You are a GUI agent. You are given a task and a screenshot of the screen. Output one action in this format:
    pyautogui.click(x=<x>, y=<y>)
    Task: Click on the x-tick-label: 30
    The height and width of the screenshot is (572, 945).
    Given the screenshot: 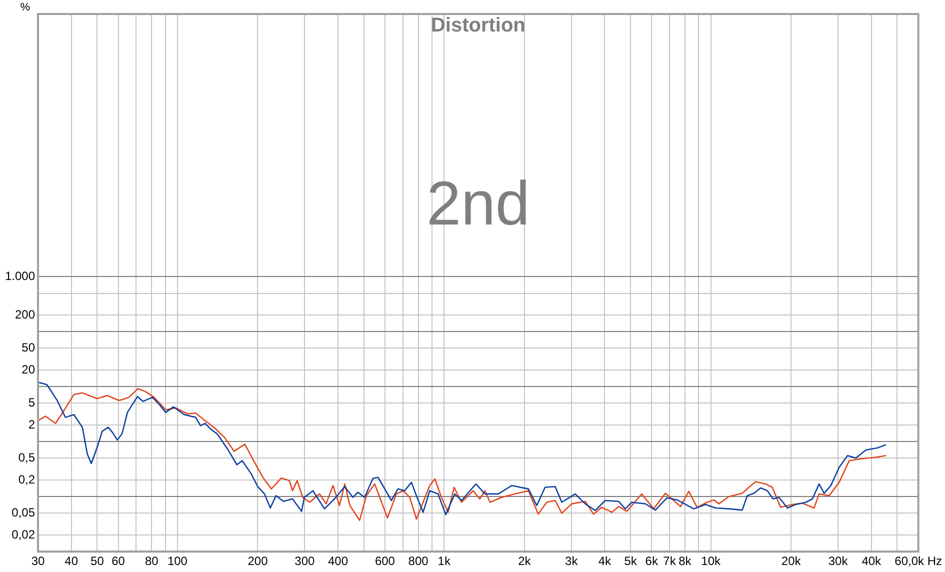 What is the action you would take?
    pyautogui.click(x=38, y=561)
    